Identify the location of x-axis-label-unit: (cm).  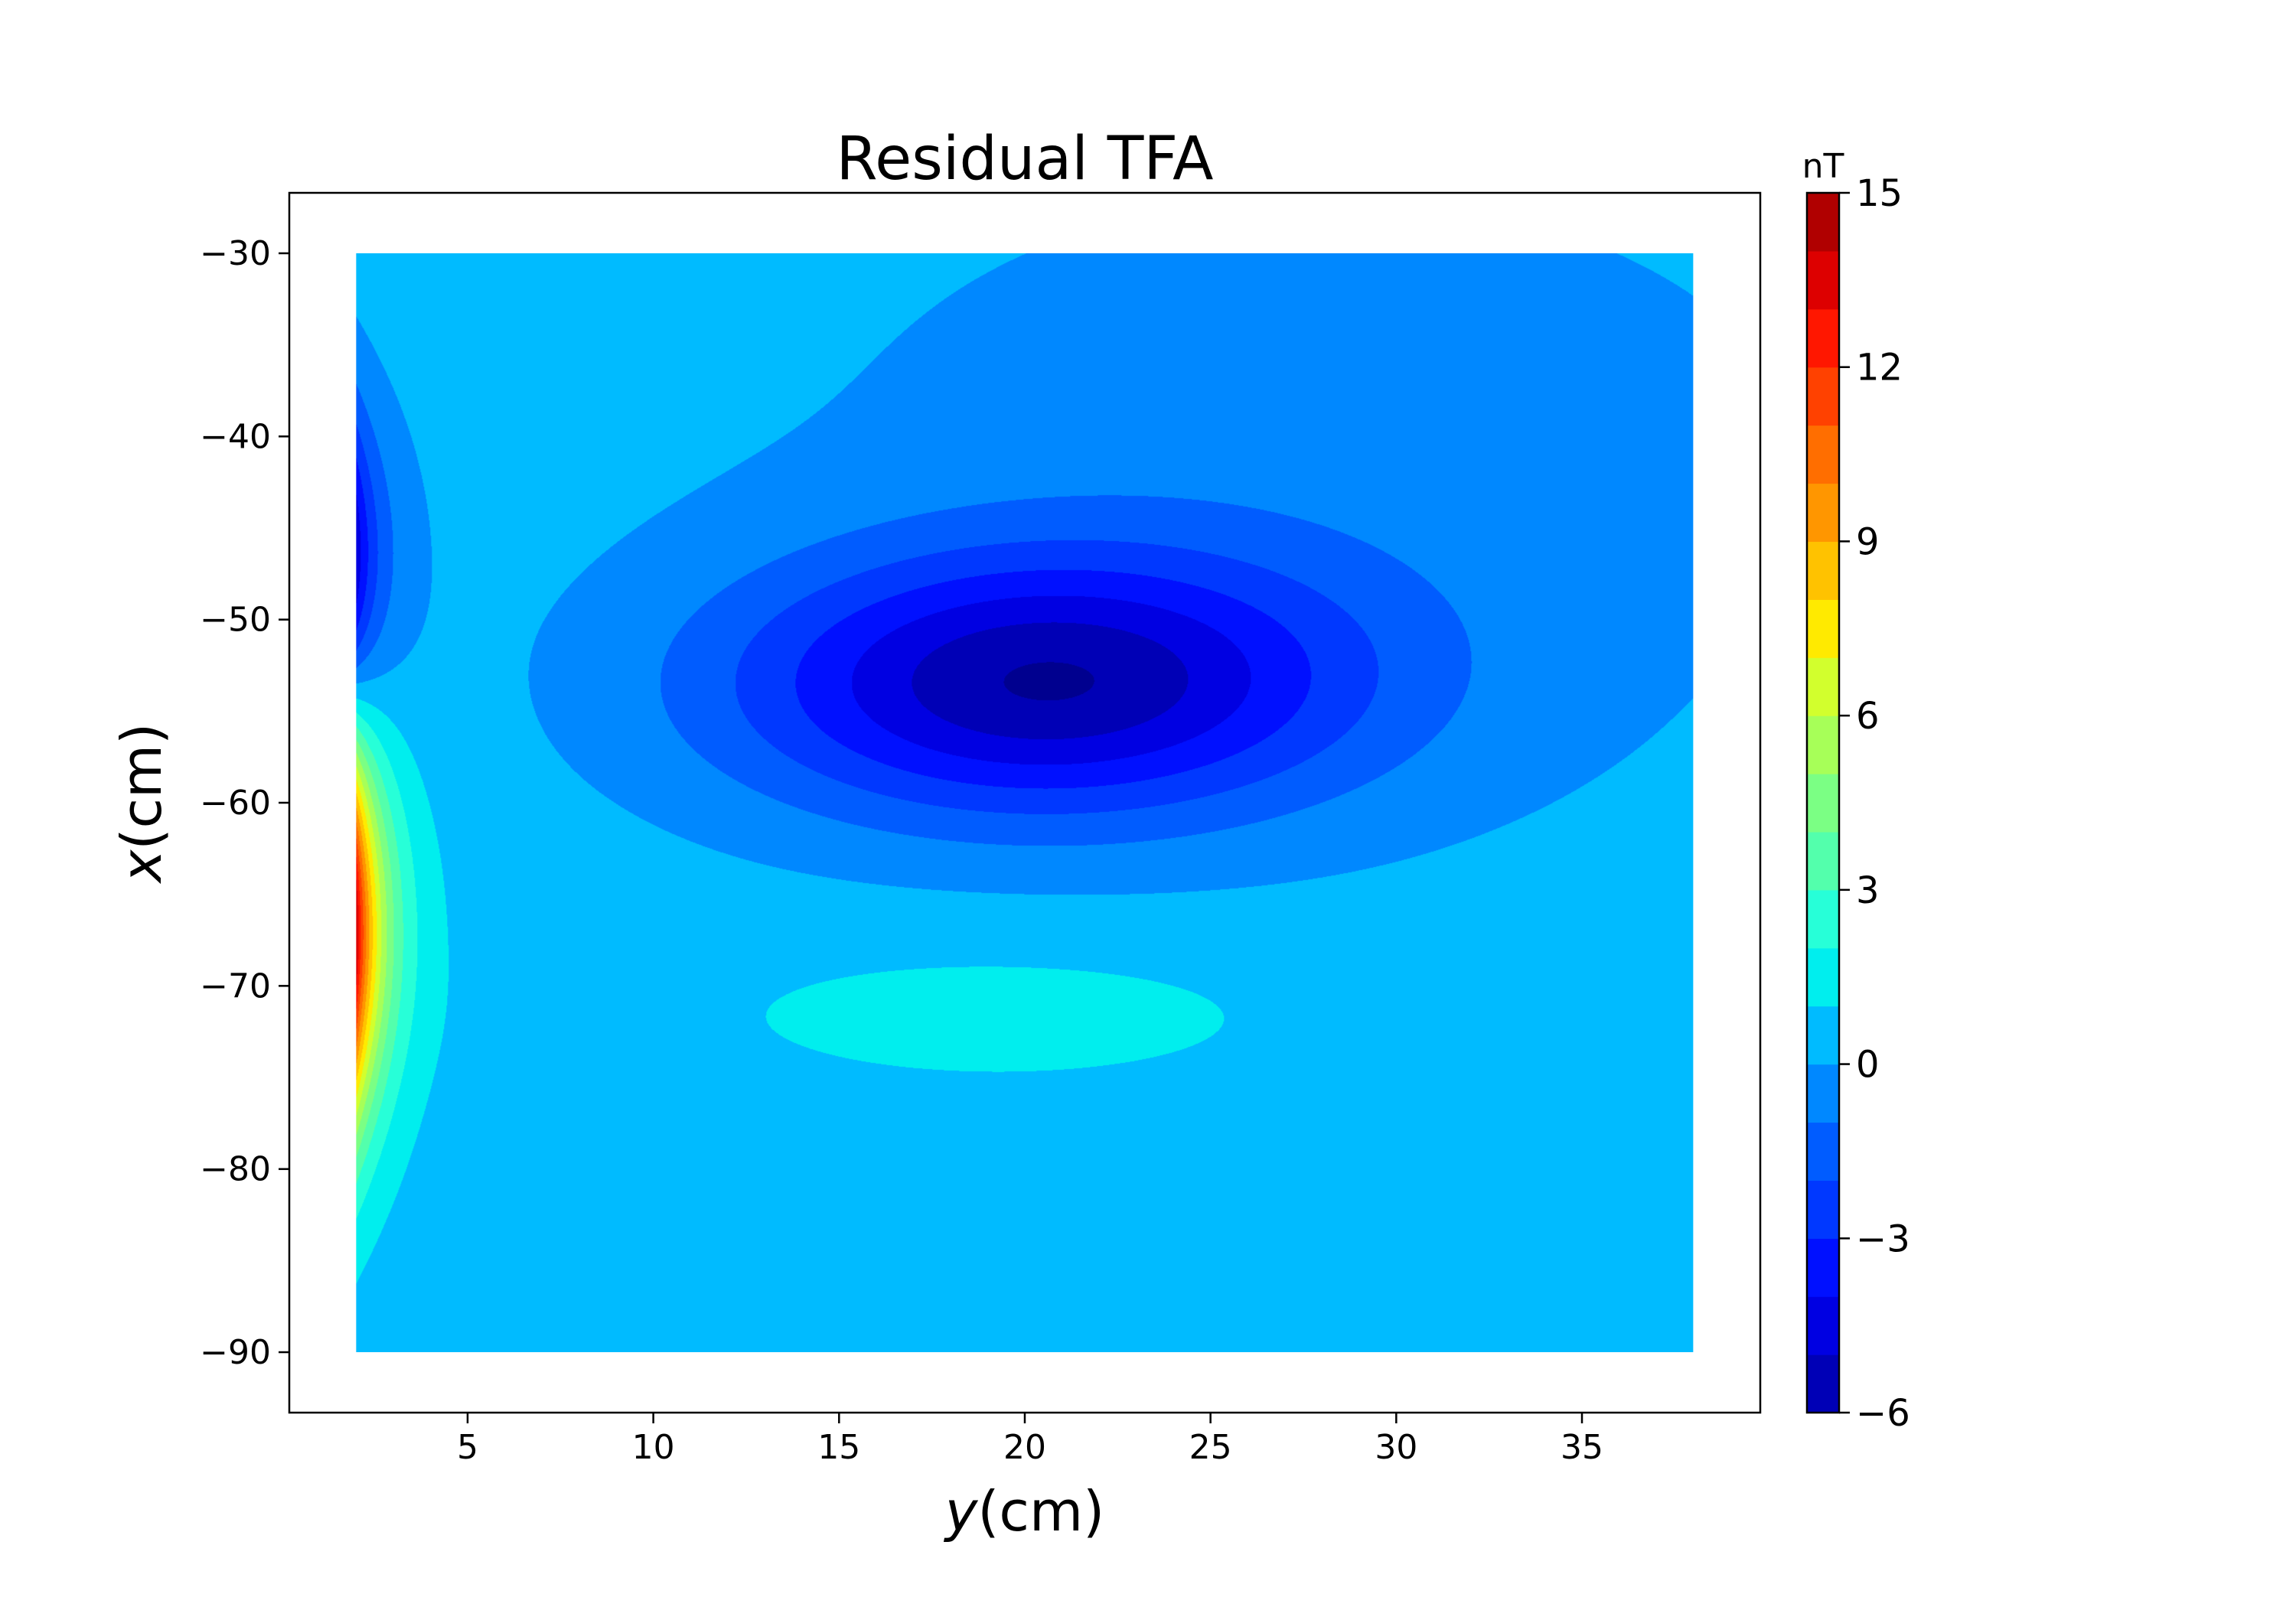
(1040, 1511).